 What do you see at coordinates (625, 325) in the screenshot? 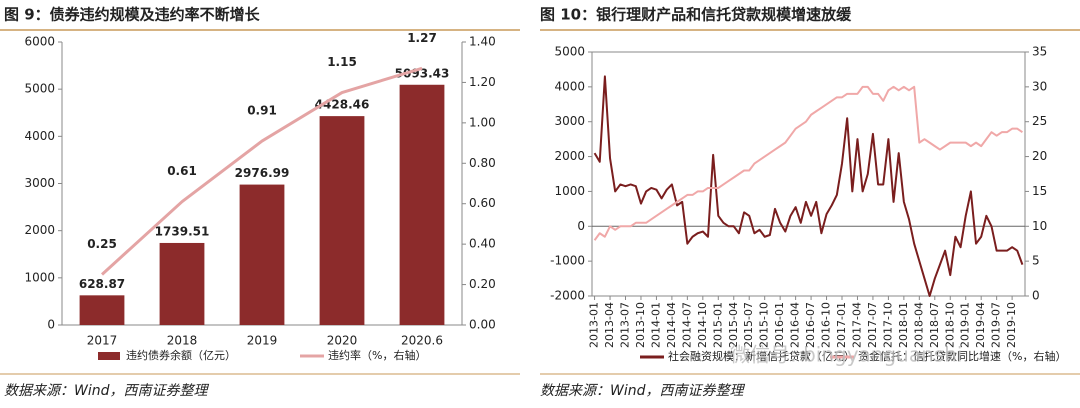
I see `x-tick-label: 2013-07` at bounding box center [625, 325].